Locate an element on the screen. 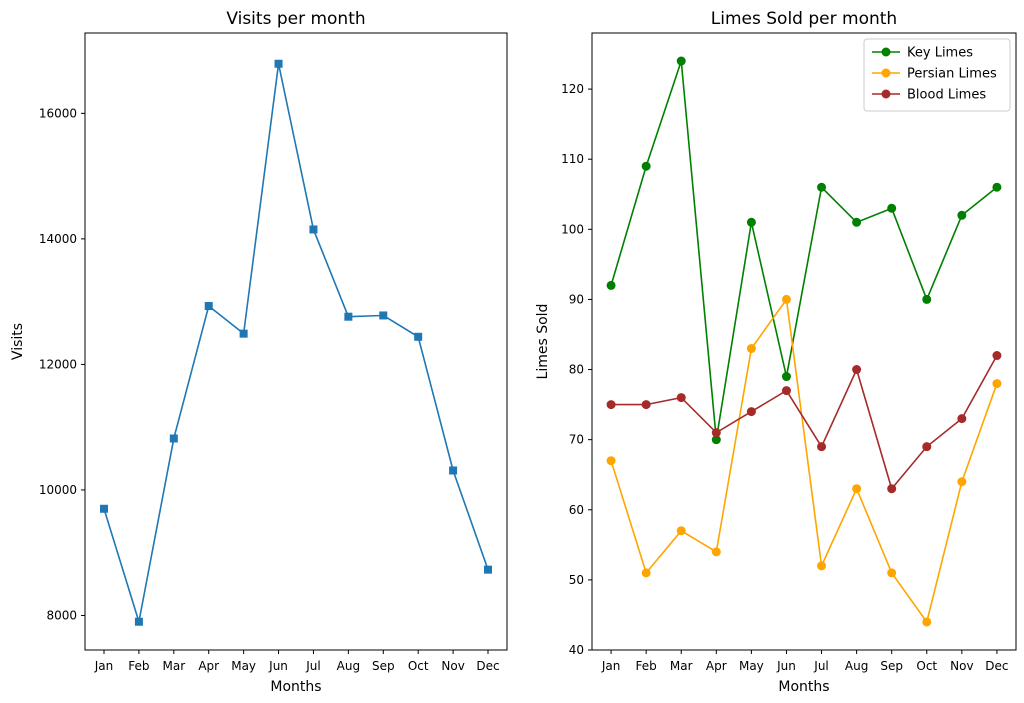 The width and height of the screenshot is (1024, 703). x-tick-label: Dec is located at coordinates (487, 666).